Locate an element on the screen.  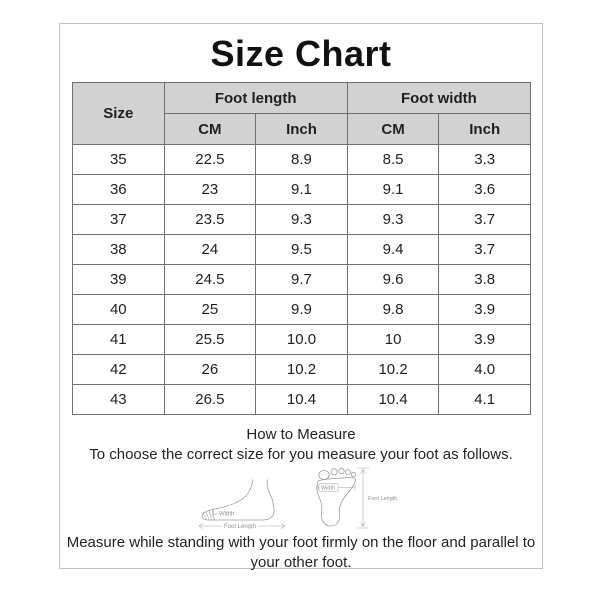
cell-length-cm: 24.5 is located at coordinates (210, 279).